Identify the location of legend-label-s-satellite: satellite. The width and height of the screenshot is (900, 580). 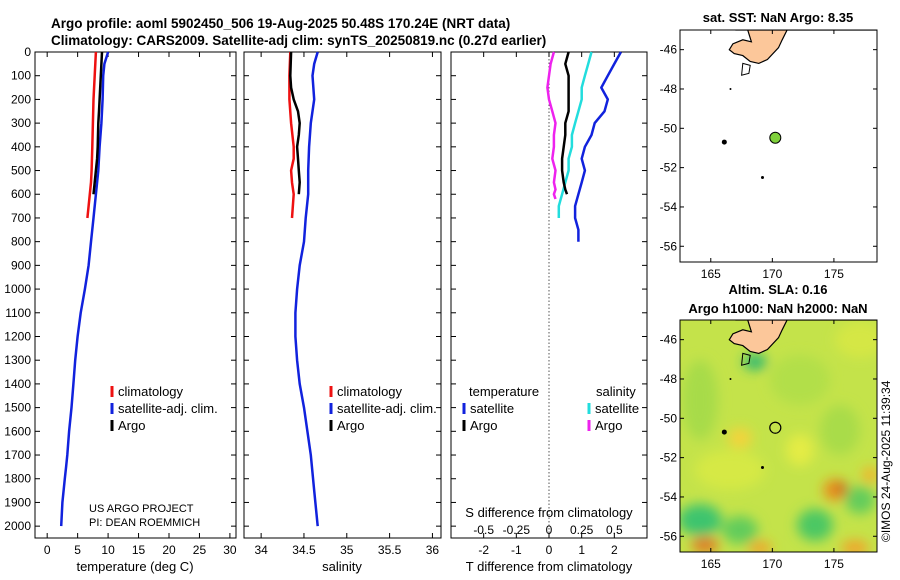
(617, 408).